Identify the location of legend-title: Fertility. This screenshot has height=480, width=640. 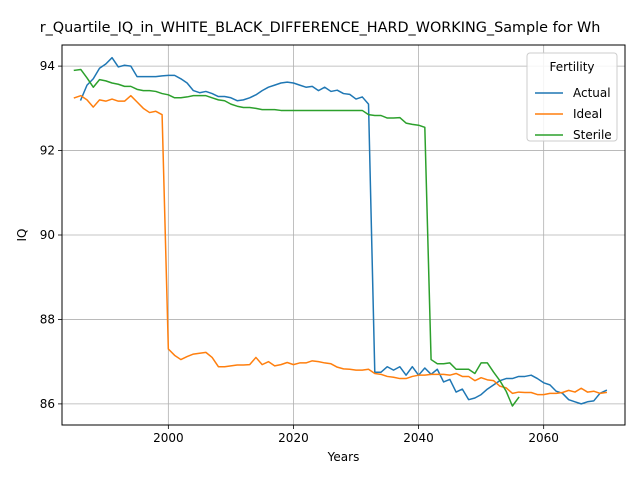
(571, 67).